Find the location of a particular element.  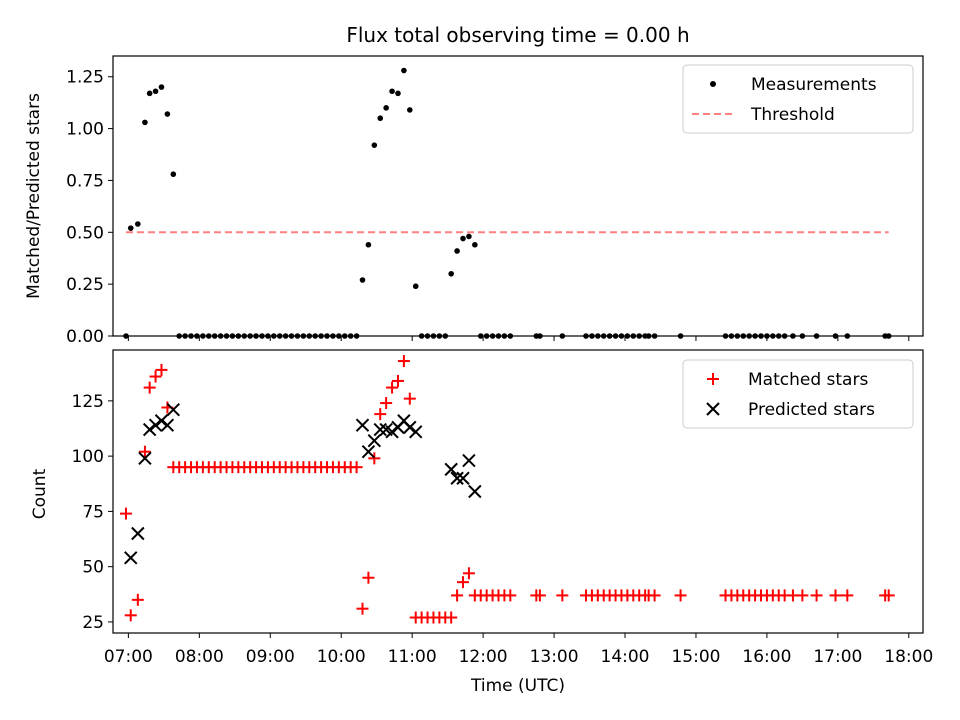

count-legend: Matched stars Predicted stars is located at coordinates (798, 394).